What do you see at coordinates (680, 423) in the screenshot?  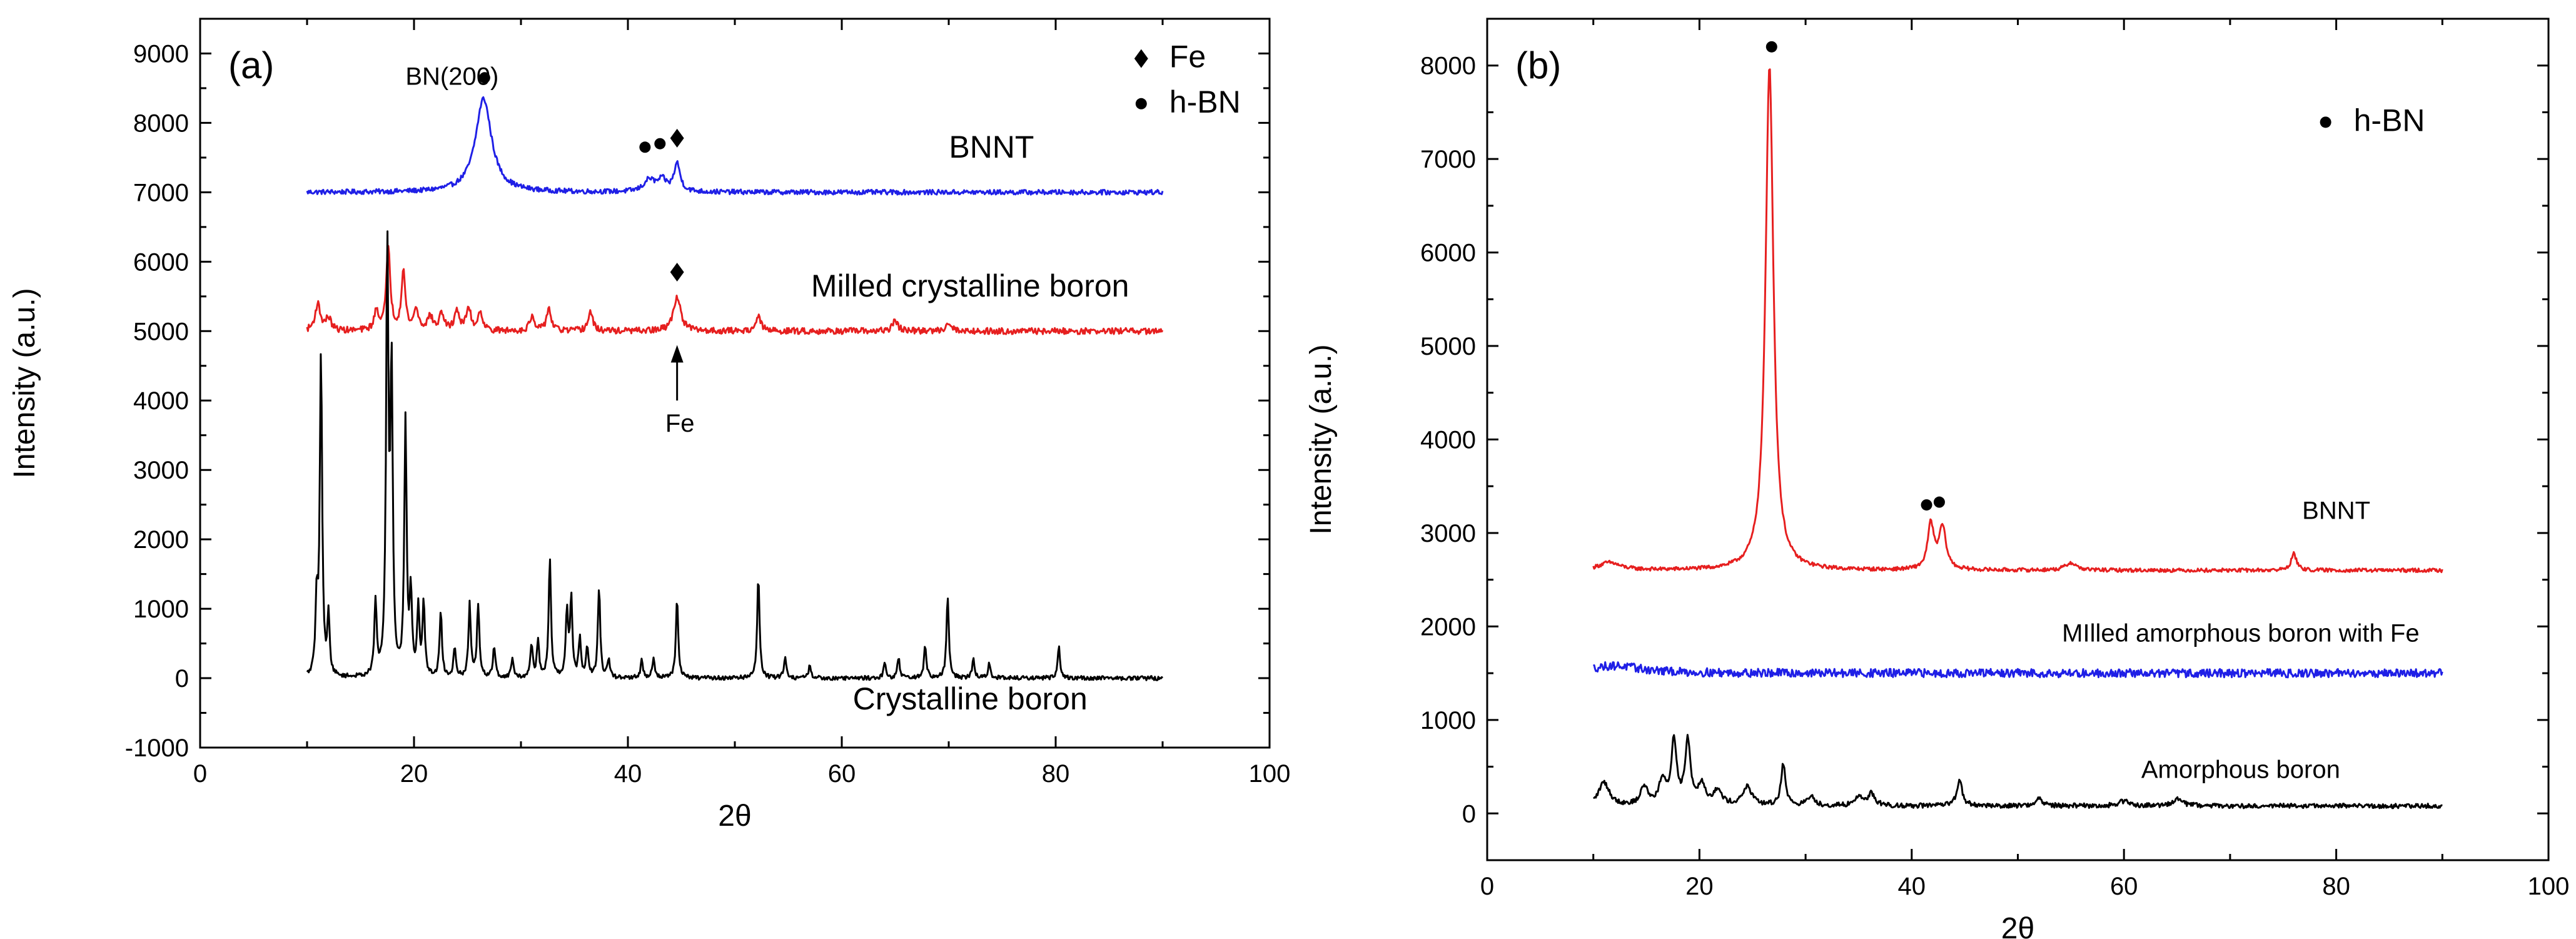 I see `annotation-label: Fe` at bounding box center [680, 423].